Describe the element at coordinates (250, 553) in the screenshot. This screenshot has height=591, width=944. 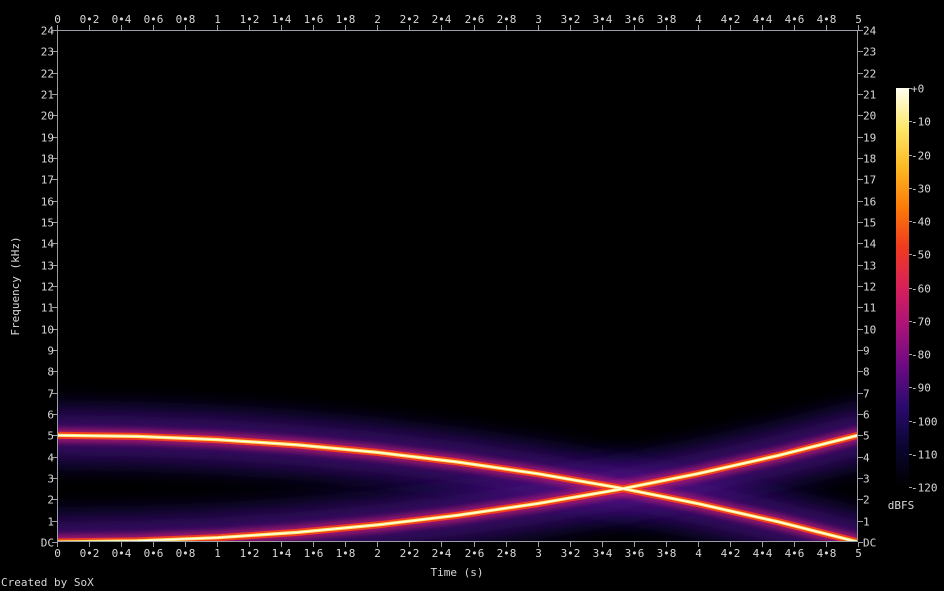
I see `x-tick-label-bottom: 1•2` at that location.